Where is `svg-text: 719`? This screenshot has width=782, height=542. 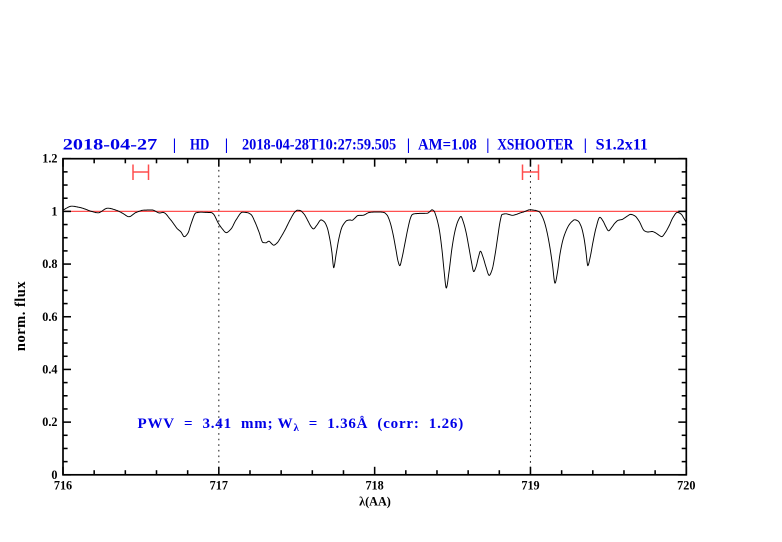
svg-text: 719 is located at coordinates (530, 486).